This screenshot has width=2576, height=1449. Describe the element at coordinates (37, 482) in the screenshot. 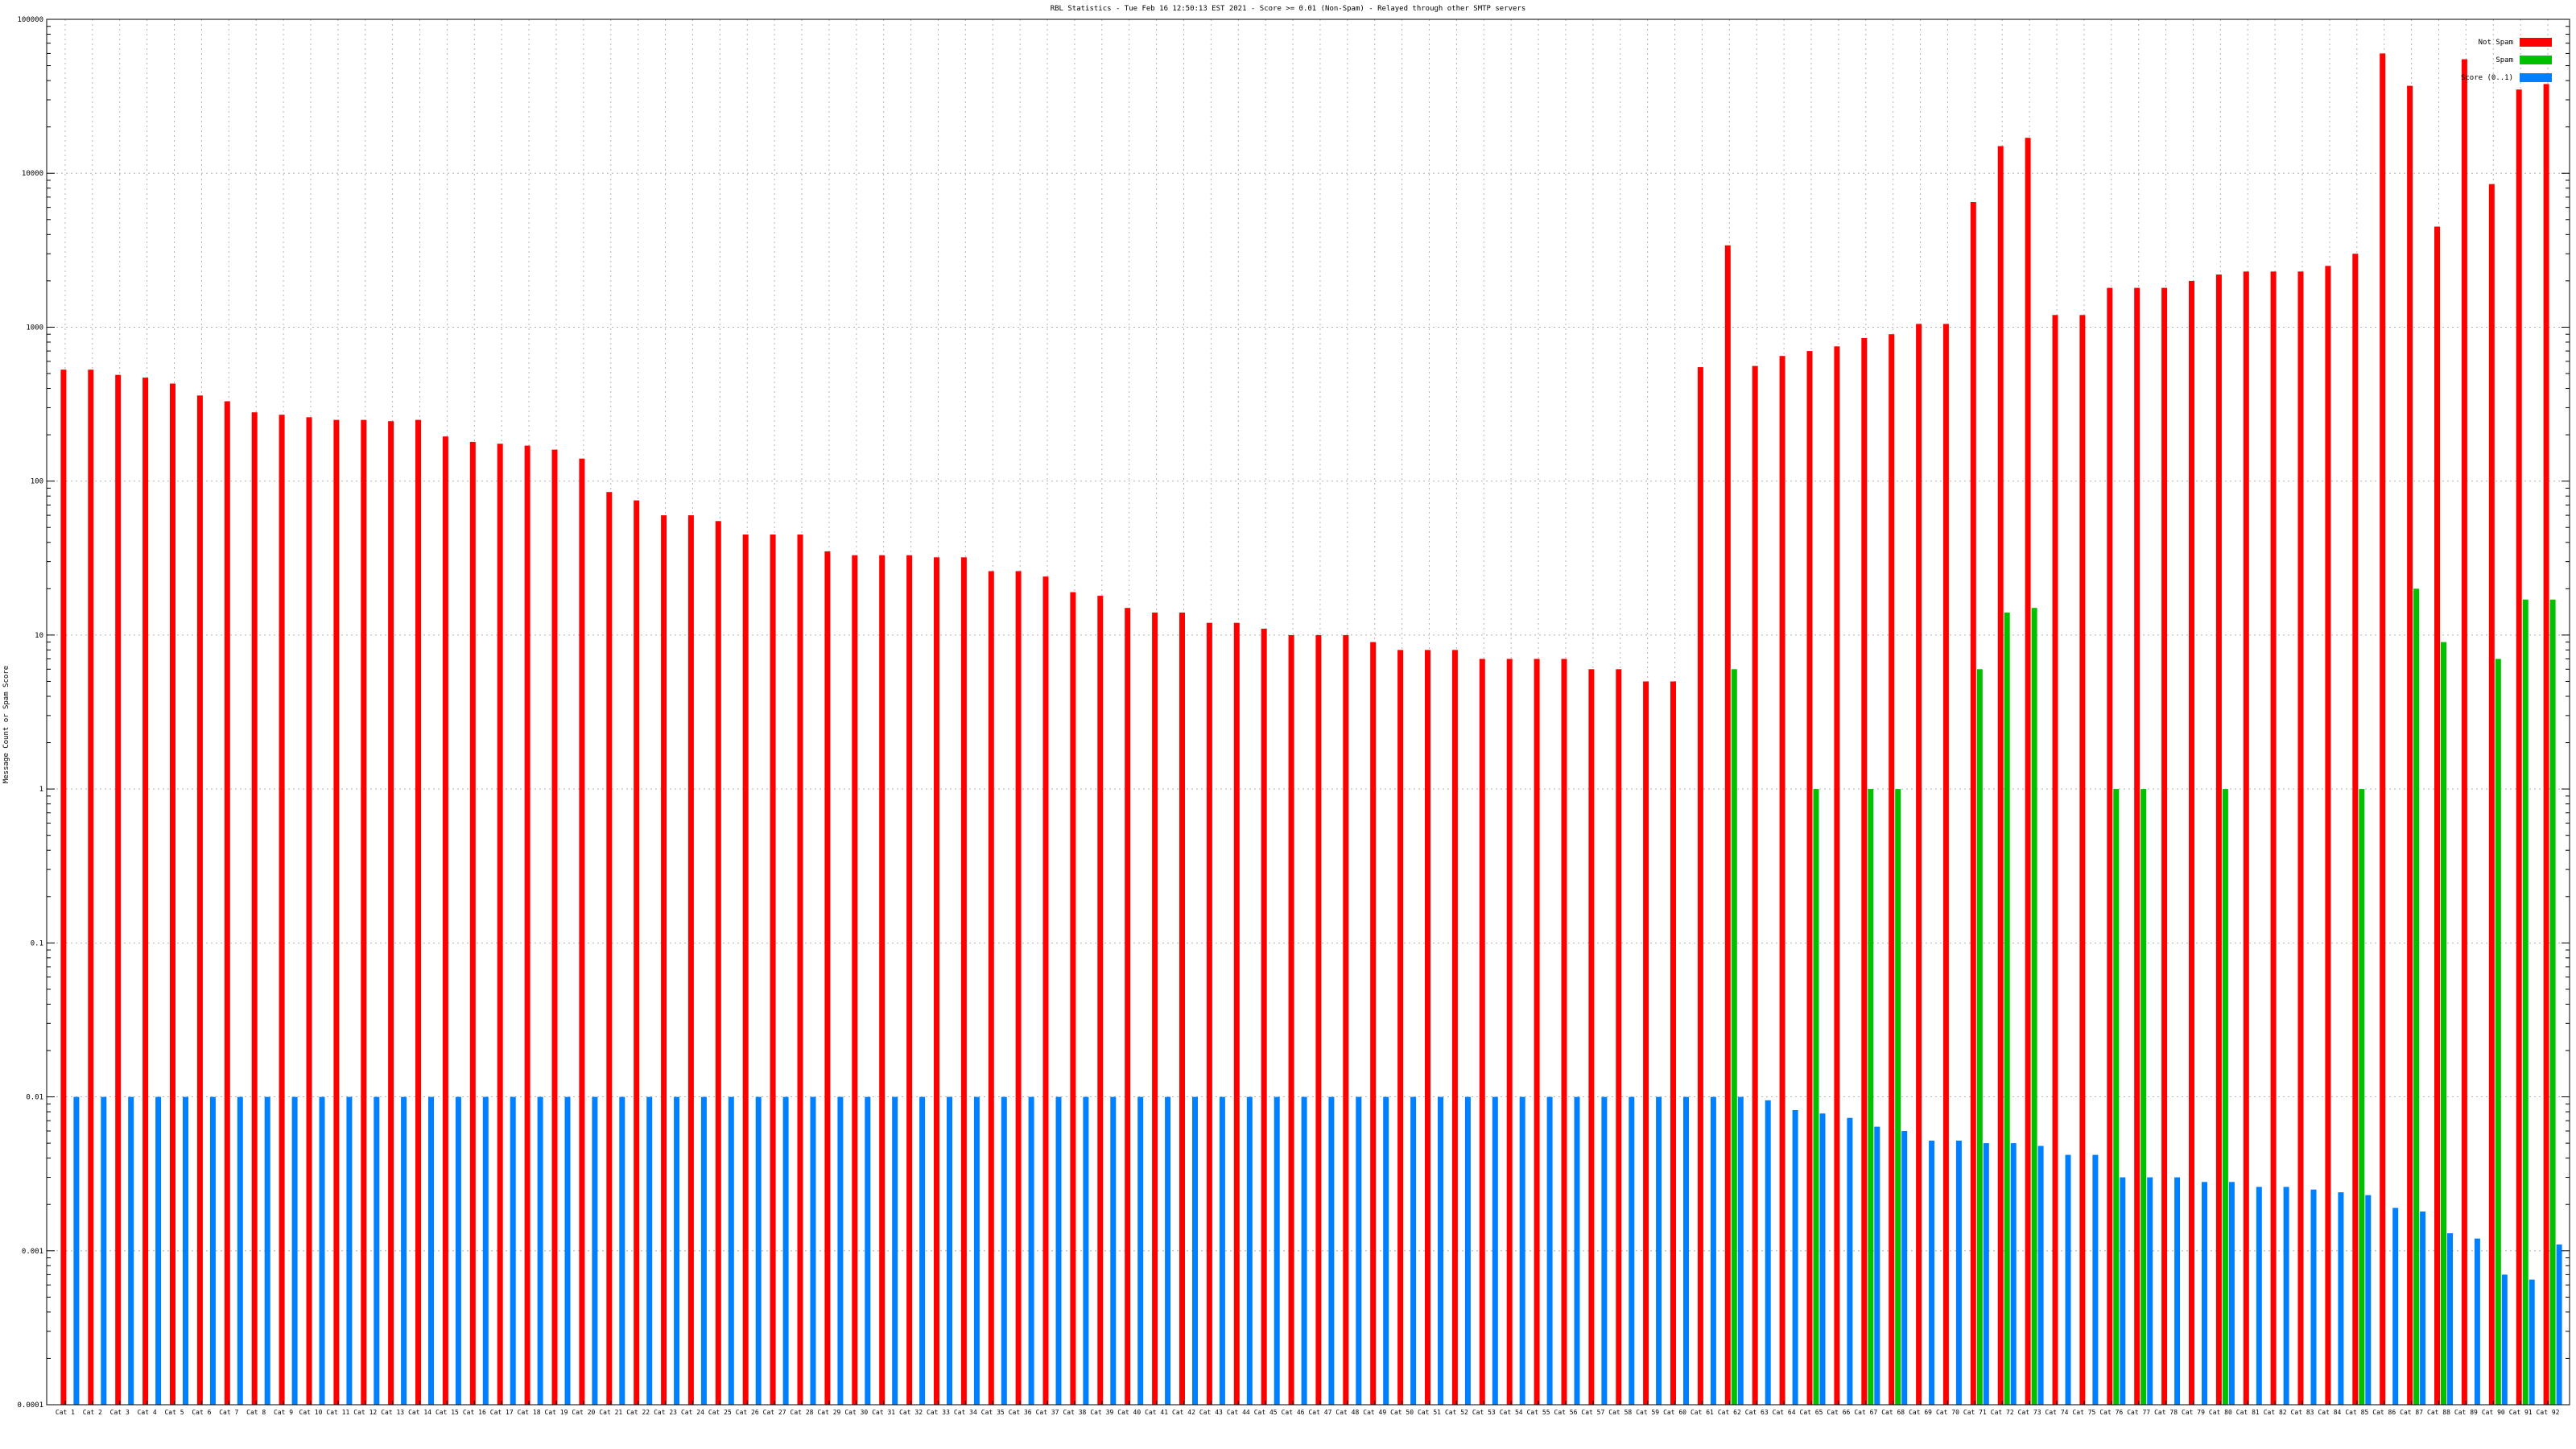

I see `y-tick-label: 100` at that location.